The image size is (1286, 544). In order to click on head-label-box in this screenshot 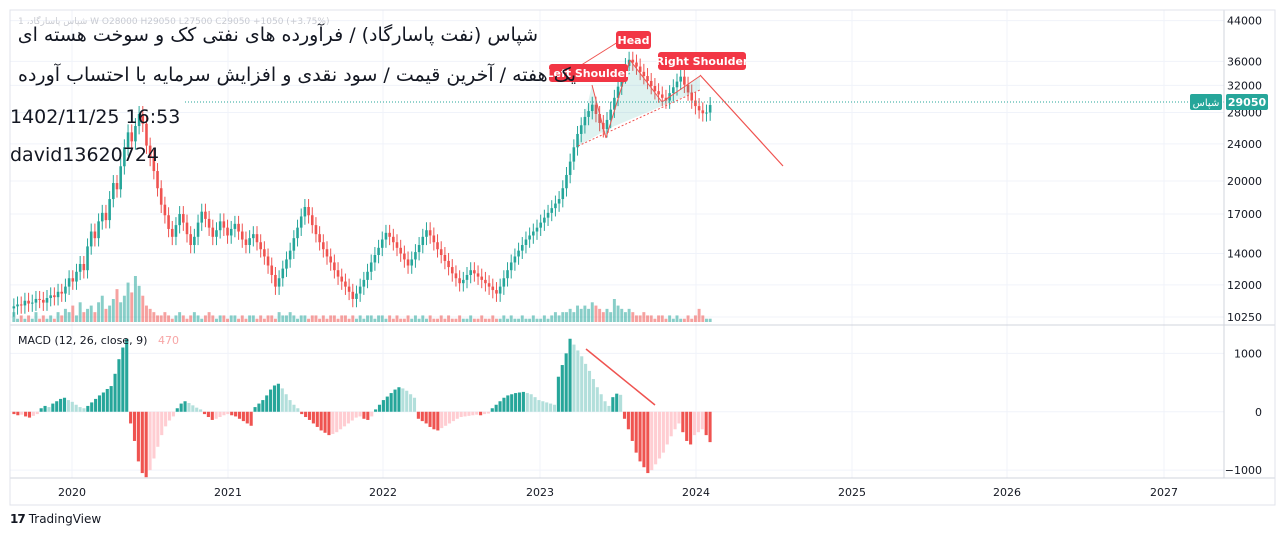, I will do `click(633, 40)`.